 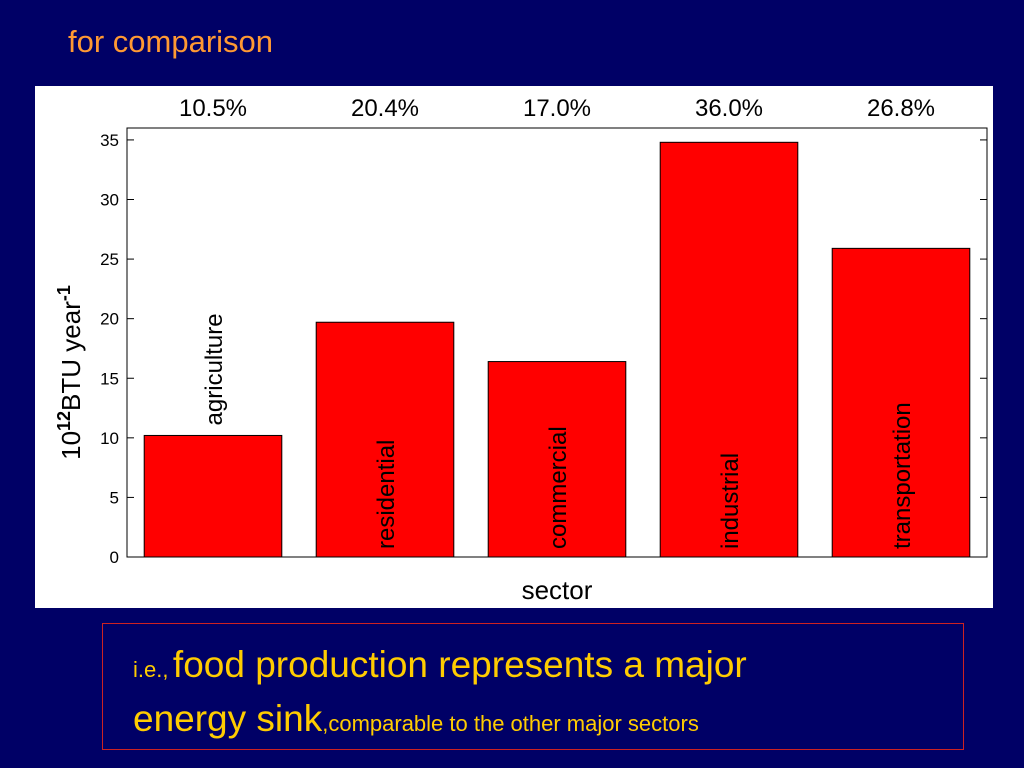 What do you see at coordinates (557, 590) in the screenshot?
I see `x-axis-label: sector` at bounding box center [557, 590].